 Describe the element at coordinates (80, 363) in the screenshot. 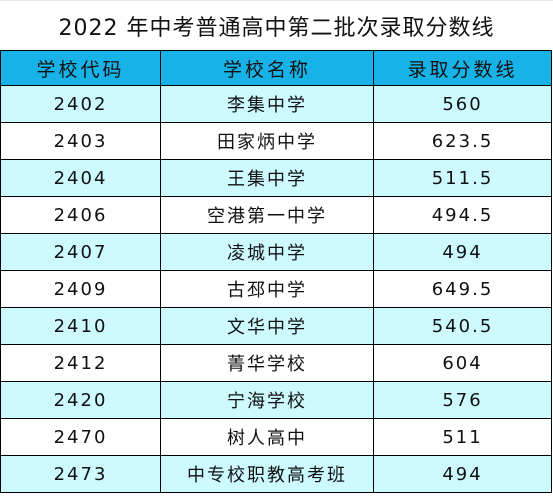

I see `school-code-cell: 2412` at that location.